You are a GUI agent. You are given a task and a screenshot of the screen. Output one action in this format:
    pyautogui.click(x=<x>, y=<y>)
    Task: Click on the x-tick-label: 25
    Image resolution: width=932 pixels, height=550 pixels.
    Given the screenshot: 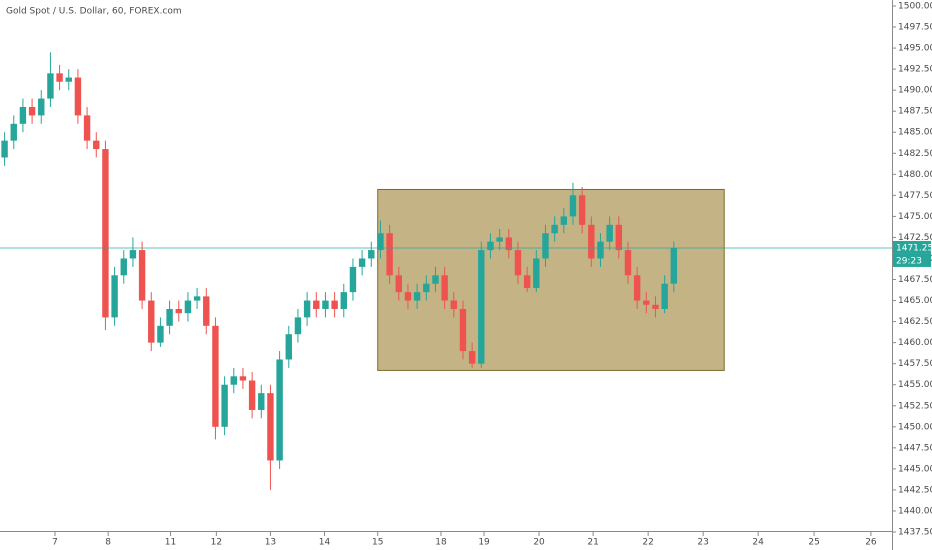 What is the action you would take?
    pyautogui.click(x=813, y=543)
    